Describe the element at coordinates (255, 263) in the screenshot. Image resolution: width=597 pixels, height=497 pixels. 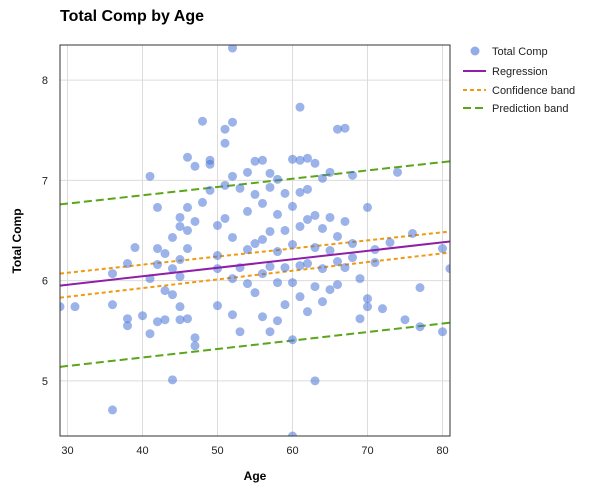
I see `regression-line` at that location.